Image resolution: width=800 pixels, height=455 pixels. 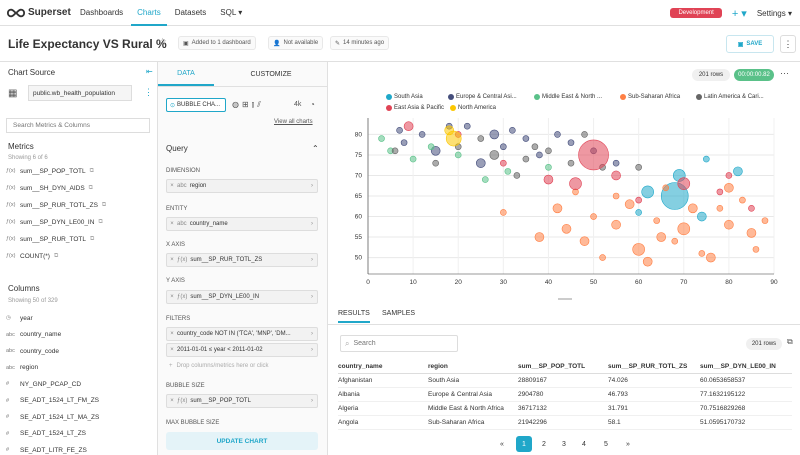 I want to click on legend-item: South Asia, so click(x=404, y=97).